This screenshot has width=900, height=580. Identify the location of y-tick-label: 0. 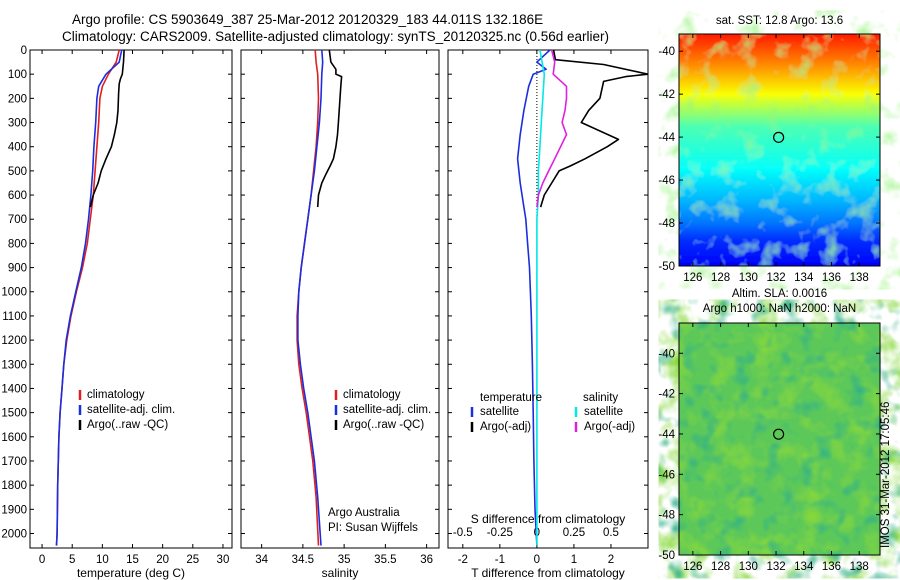
(24, 51).